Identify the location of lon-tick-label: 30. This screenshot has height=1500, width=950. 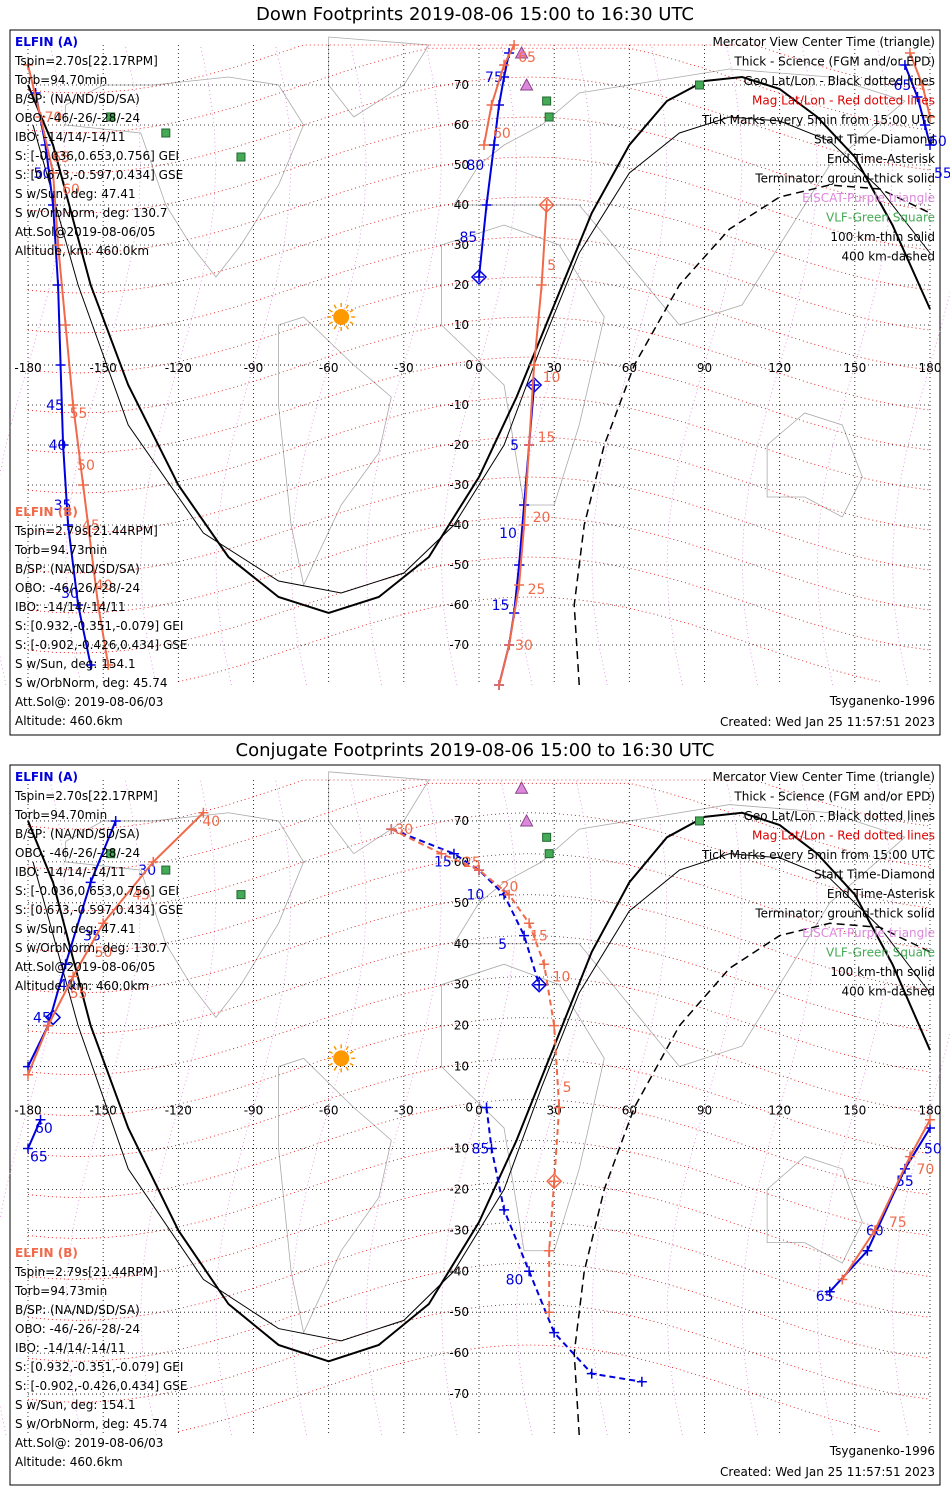
(554, 368).